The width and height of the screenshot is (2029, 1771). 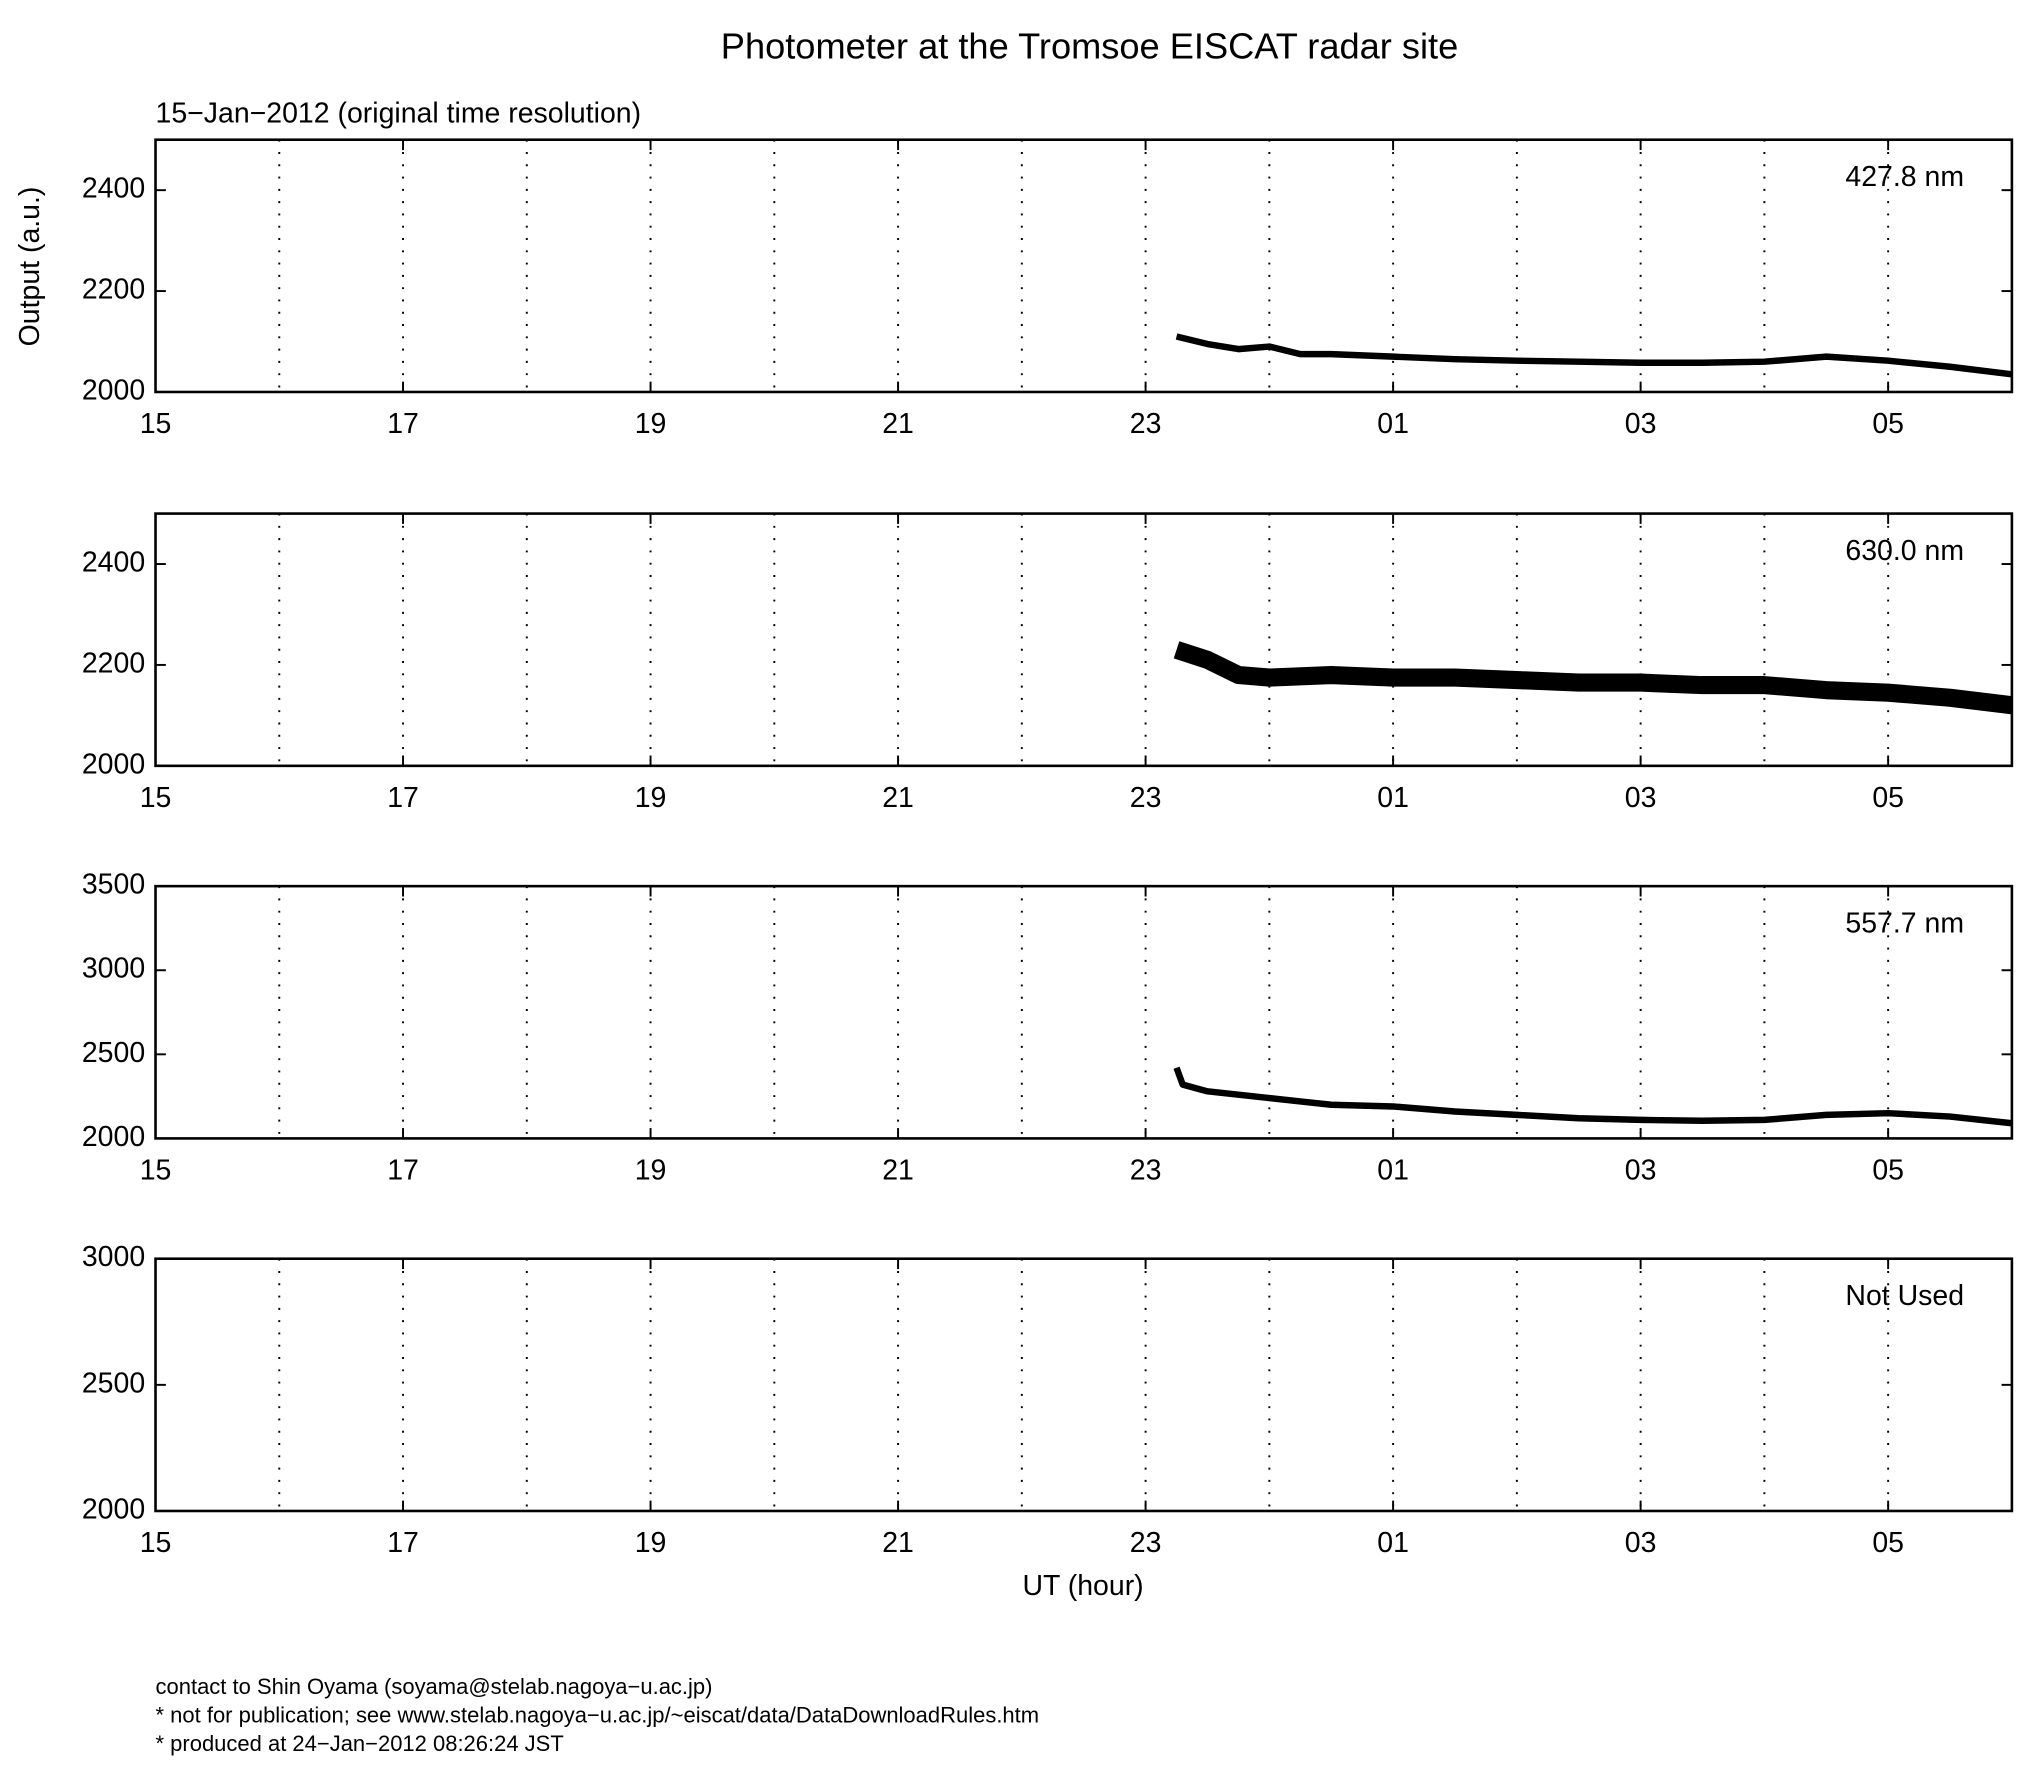 What do you see at coordinates (360, 1743) in the screenshot?
I see `footer-line: * produced at 24−Jan−2012 08:26:24 JST` at bounding box center [360, 1743].